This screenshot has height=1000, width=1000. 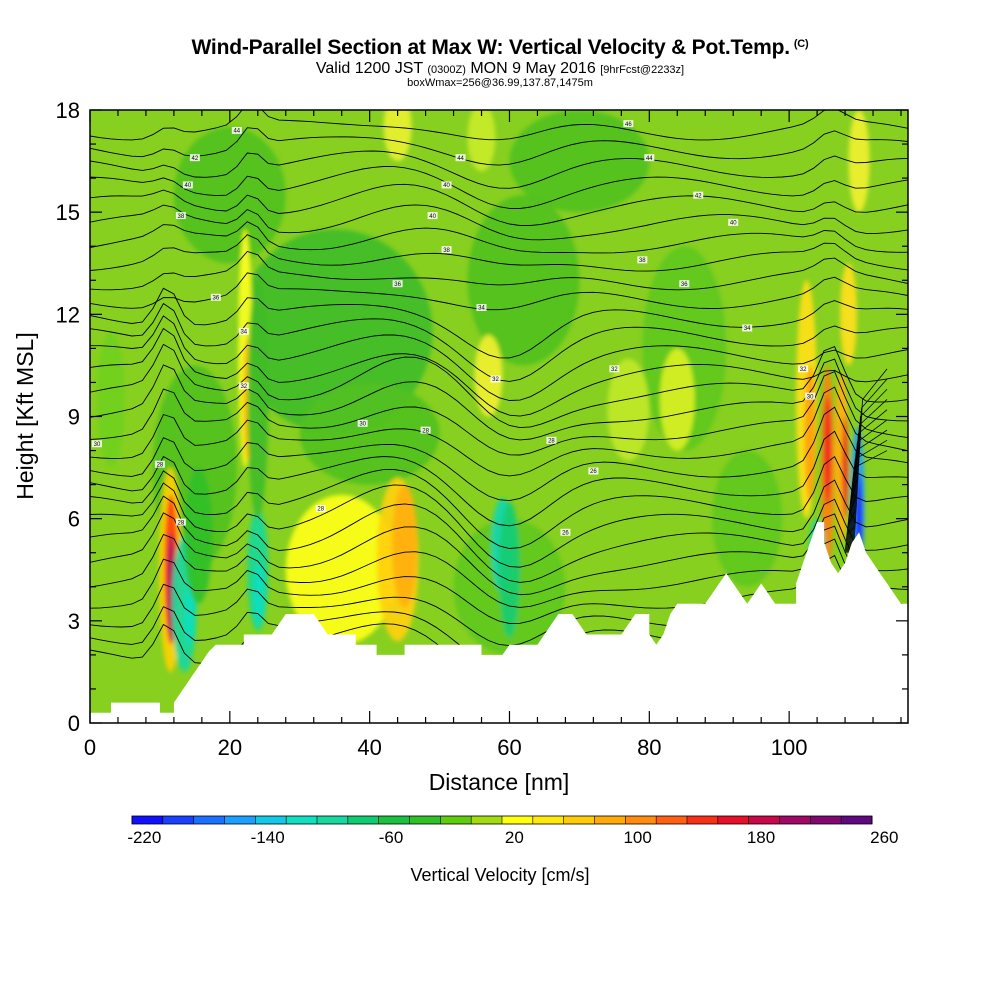 I want to click on x-tick-label: 0, so click(x=90, y=747).